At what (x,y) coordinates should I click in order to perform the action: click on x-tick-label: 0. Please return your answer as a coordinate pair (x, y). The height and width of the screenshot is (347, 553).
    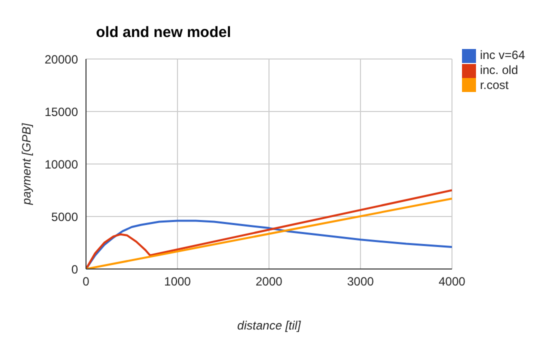
    Looking at the image, I should click on (86, 281).